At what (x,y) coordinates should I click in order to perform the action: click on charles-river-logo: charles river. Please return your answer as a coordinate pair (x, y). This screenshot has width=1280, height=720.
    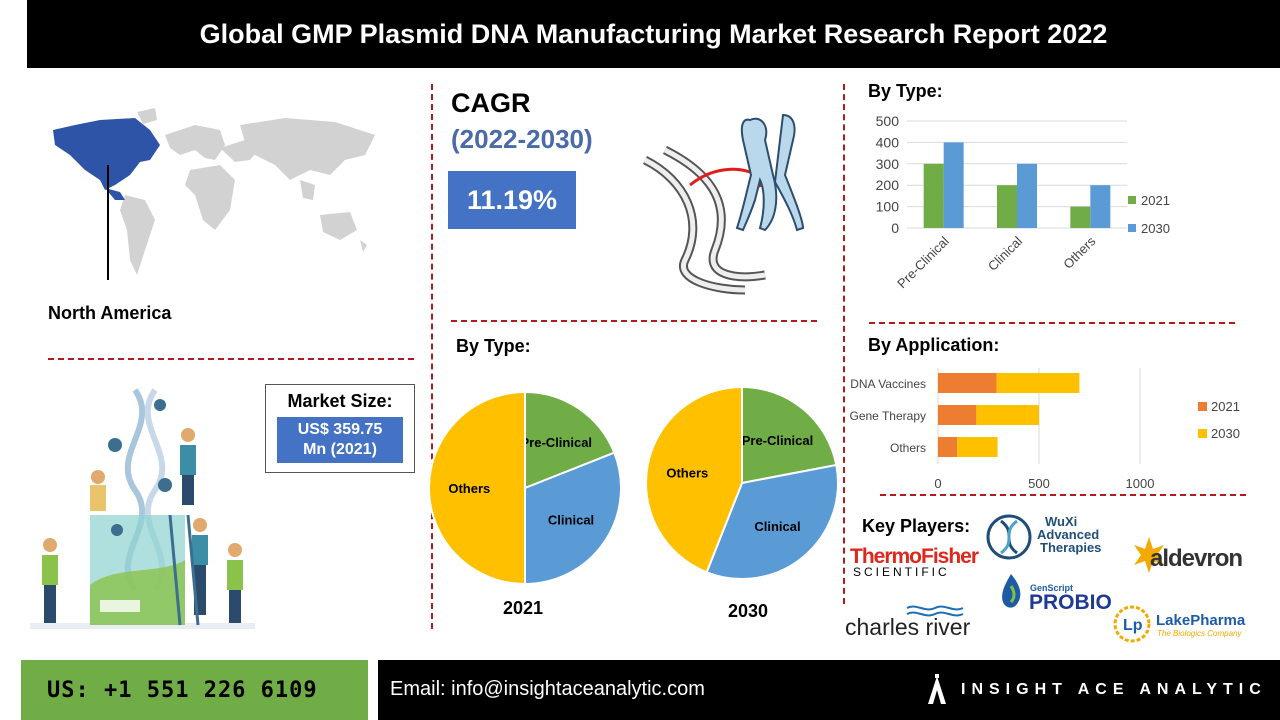
    Looking at the image, I should click on (908, 627).